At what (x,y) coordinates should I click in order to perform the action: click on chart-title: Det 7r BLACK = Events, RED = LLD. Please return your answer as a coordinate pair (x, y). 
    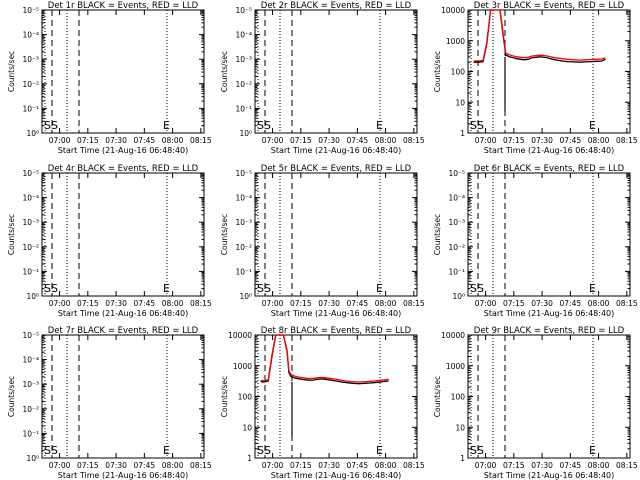
    Looking at the image, I should click on (123, 331).